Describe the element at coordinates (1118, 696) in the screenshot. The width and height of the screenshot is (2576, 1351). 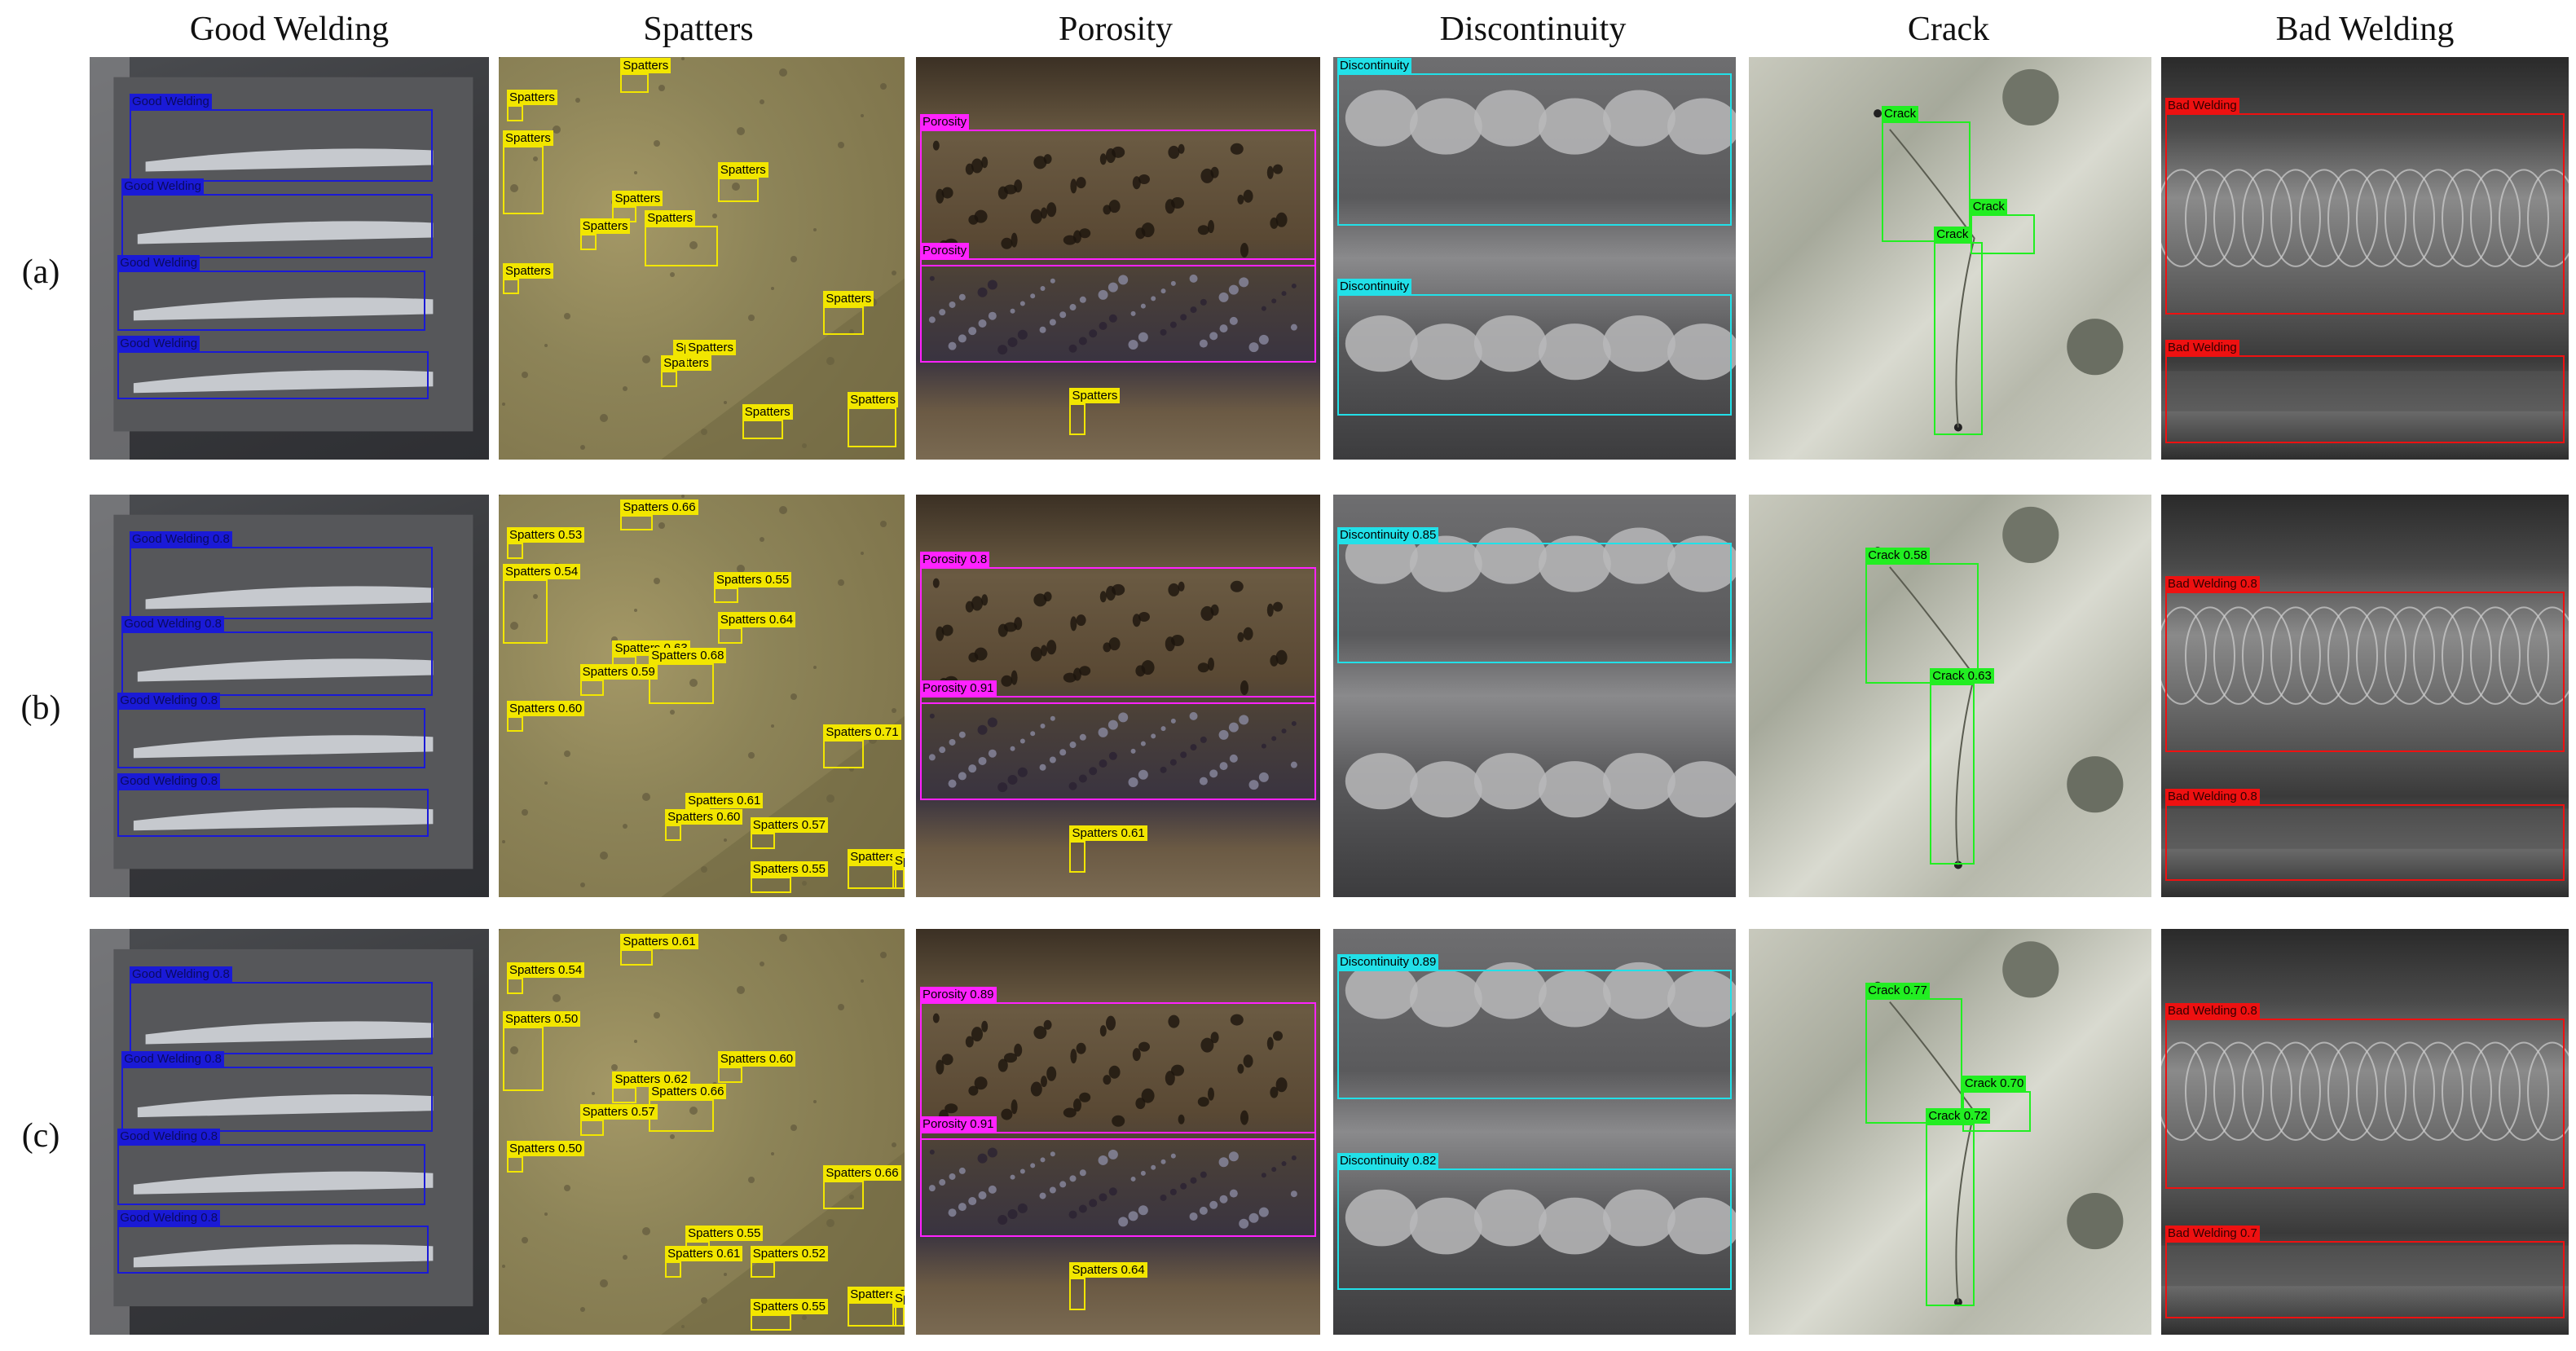
I see `image-b-porosity: Porosity 0.8 Porosity 0.91 Spatters 0.61` at that location.